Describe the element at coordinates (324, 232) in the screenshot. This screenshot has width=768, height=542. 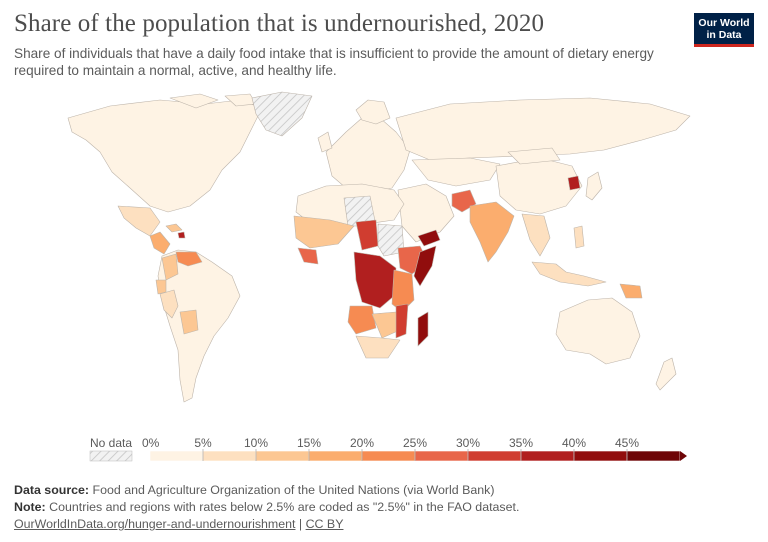
I see `region-sahel` at that location.